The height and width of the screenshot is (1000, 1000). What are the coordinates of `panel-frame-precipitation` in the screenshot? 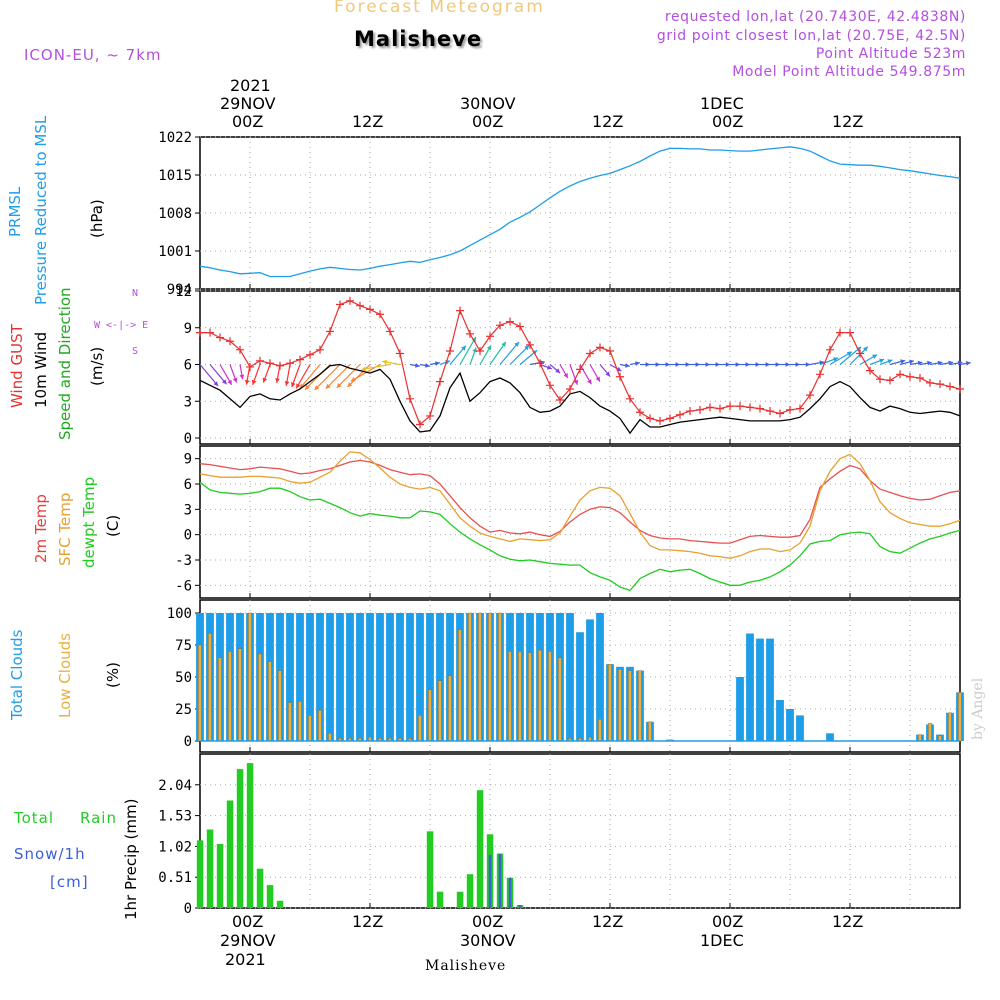 It's located at (580, 831).